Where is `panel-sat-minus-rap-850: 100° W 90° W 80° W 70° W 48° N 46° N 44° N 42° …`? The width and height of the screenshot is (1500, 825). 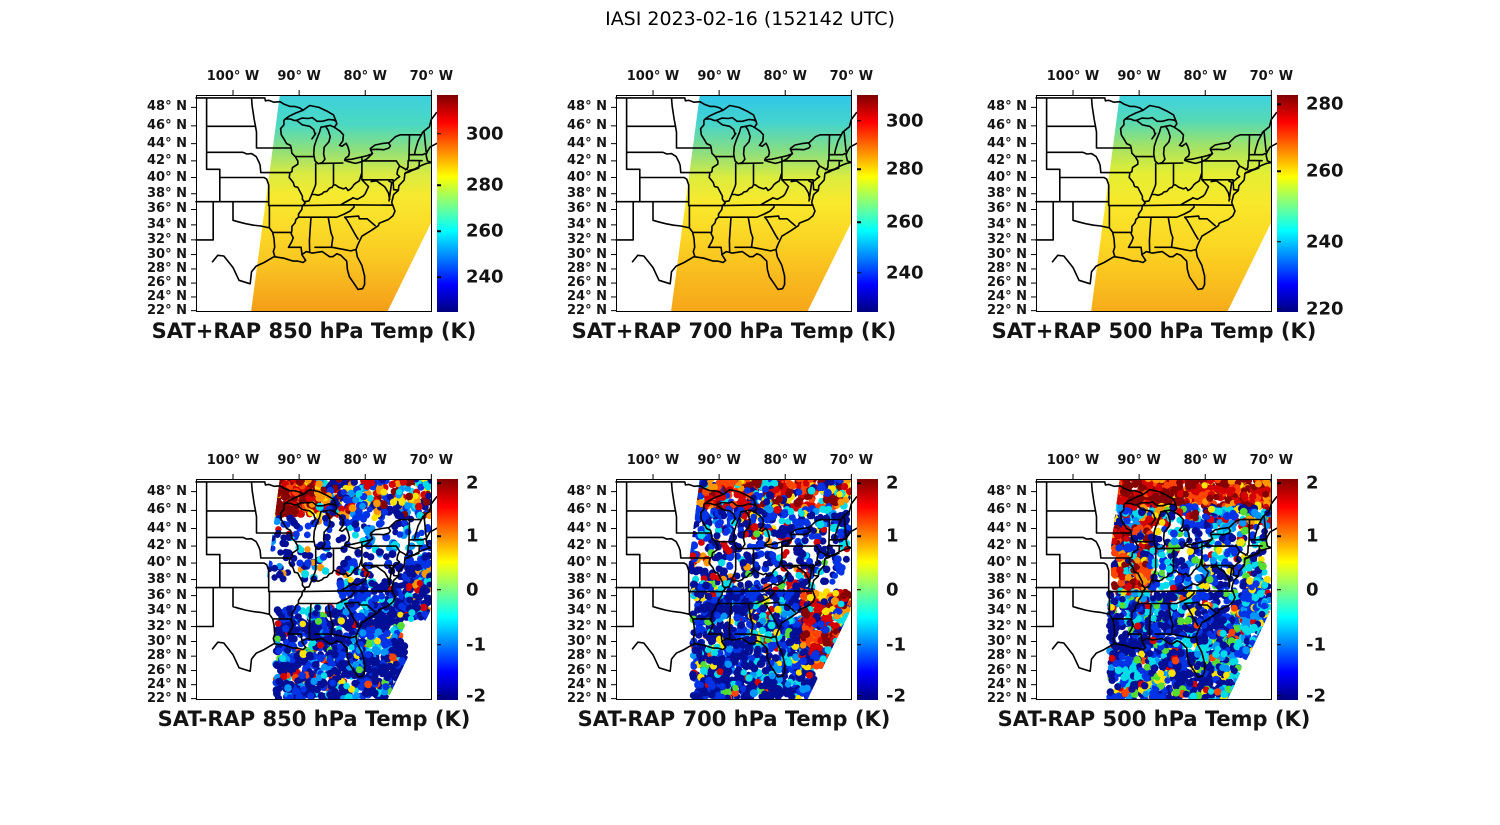 panel-sat-minus-rap-850: 100° W 90° W 80° W 70° W 48° N 46° N 44° N 42° … is located at coordinates (322, 595).